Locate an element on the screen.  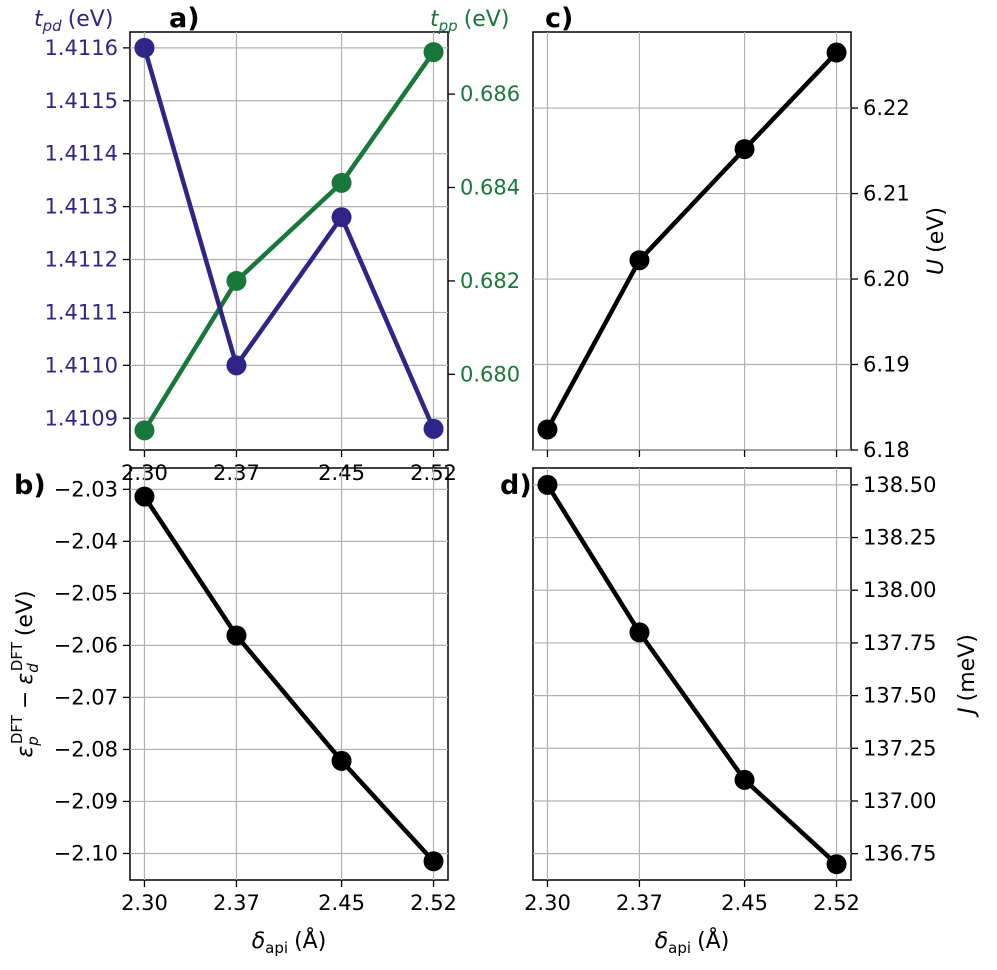
pa-y-tick-label: 1.4111 is located at coordinates (81, 312).